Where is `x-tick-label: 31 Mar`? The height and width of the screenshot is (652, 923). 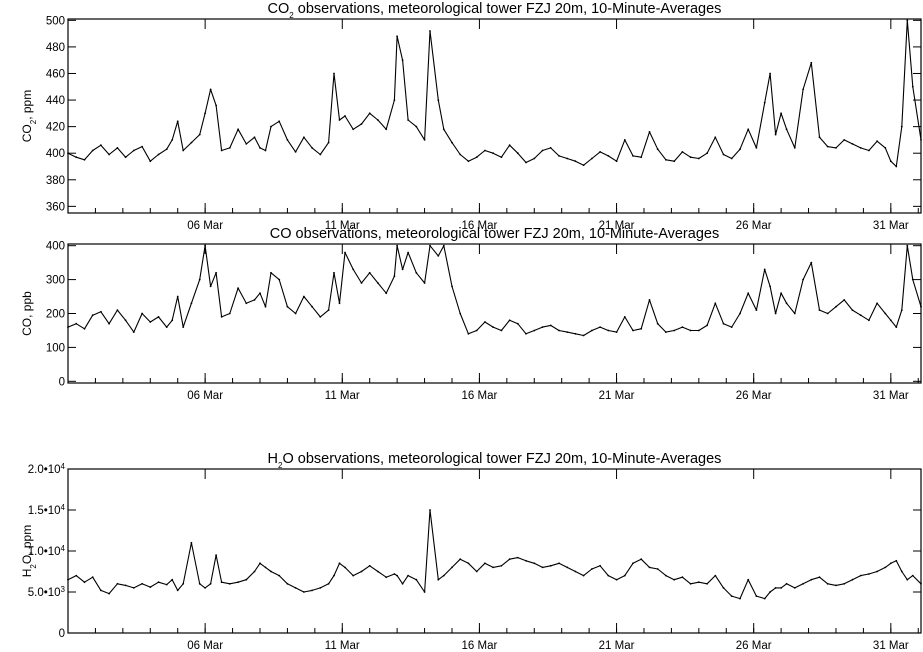
x-tick-label: 31 Mar is located at coordinates (891, 226).